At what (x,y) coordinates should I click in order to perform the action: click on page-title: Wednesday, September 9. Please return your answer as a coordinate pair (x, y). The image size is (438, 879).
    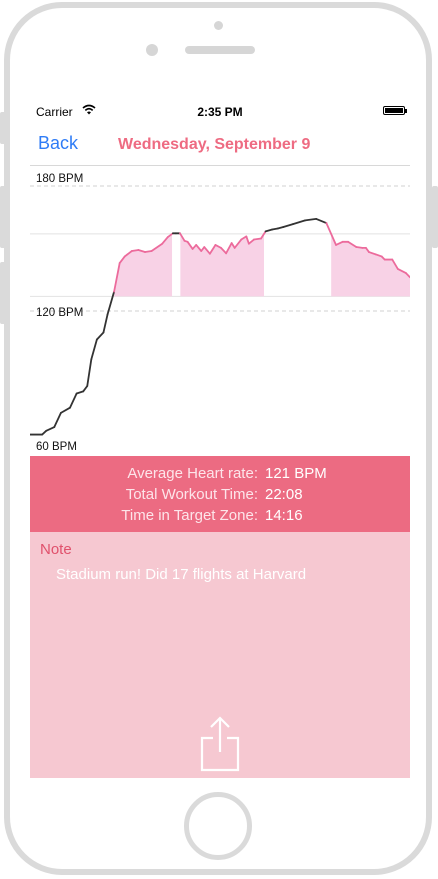
    Looking at the image, I should click on (214, 144).